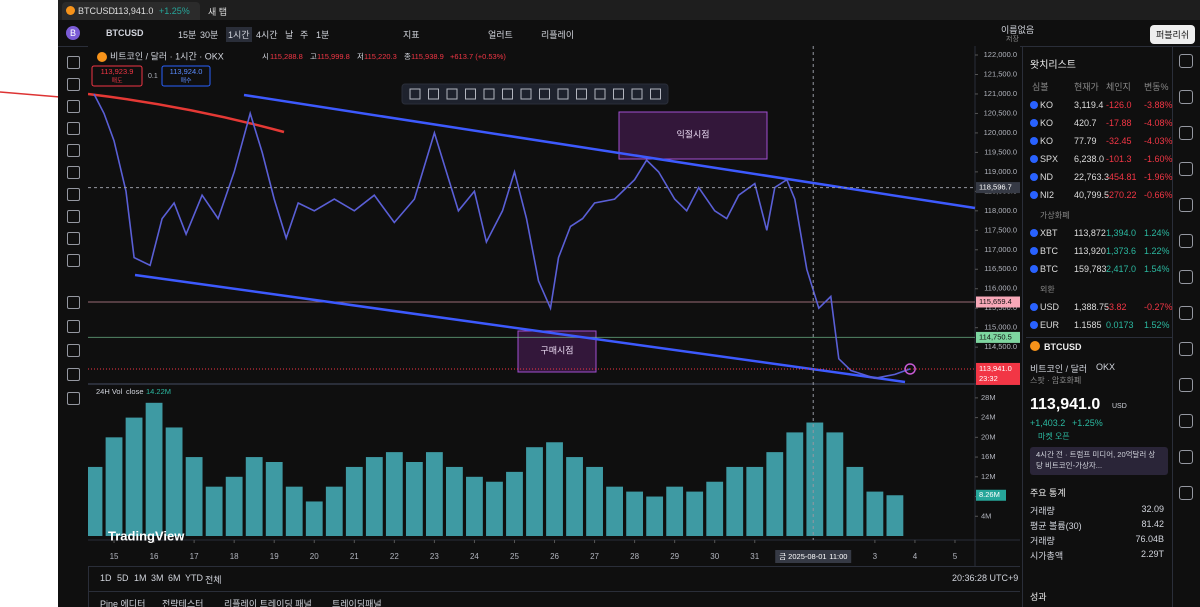 The height and width of the screenshot is (607, 1200). Describe the element at coordinates (268, 603) in the screenshot. I see `bottom-tab: 리플레이 트레이딩 패널` at that location.